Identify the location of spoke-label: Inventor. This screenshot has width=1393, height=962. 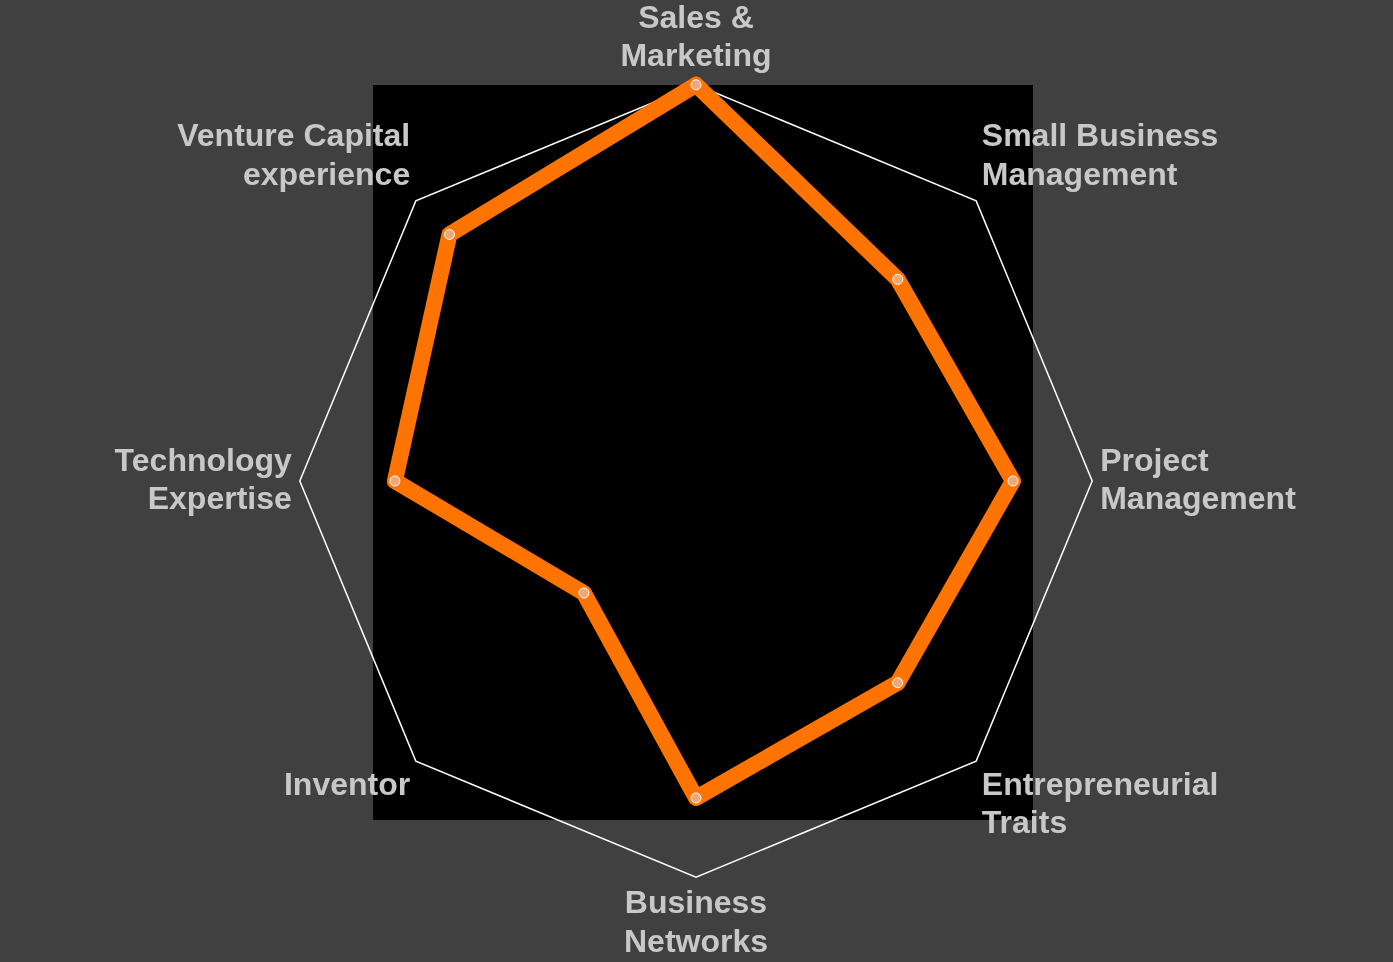
(347, 783).